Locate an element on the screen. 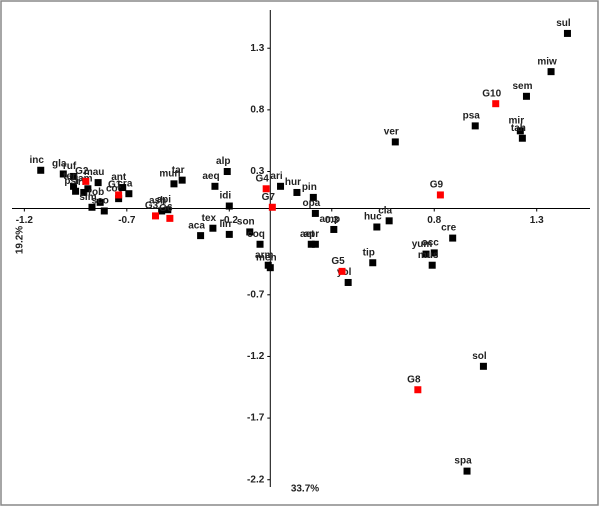  point-label: ruf is located at coordinates (70, 166).